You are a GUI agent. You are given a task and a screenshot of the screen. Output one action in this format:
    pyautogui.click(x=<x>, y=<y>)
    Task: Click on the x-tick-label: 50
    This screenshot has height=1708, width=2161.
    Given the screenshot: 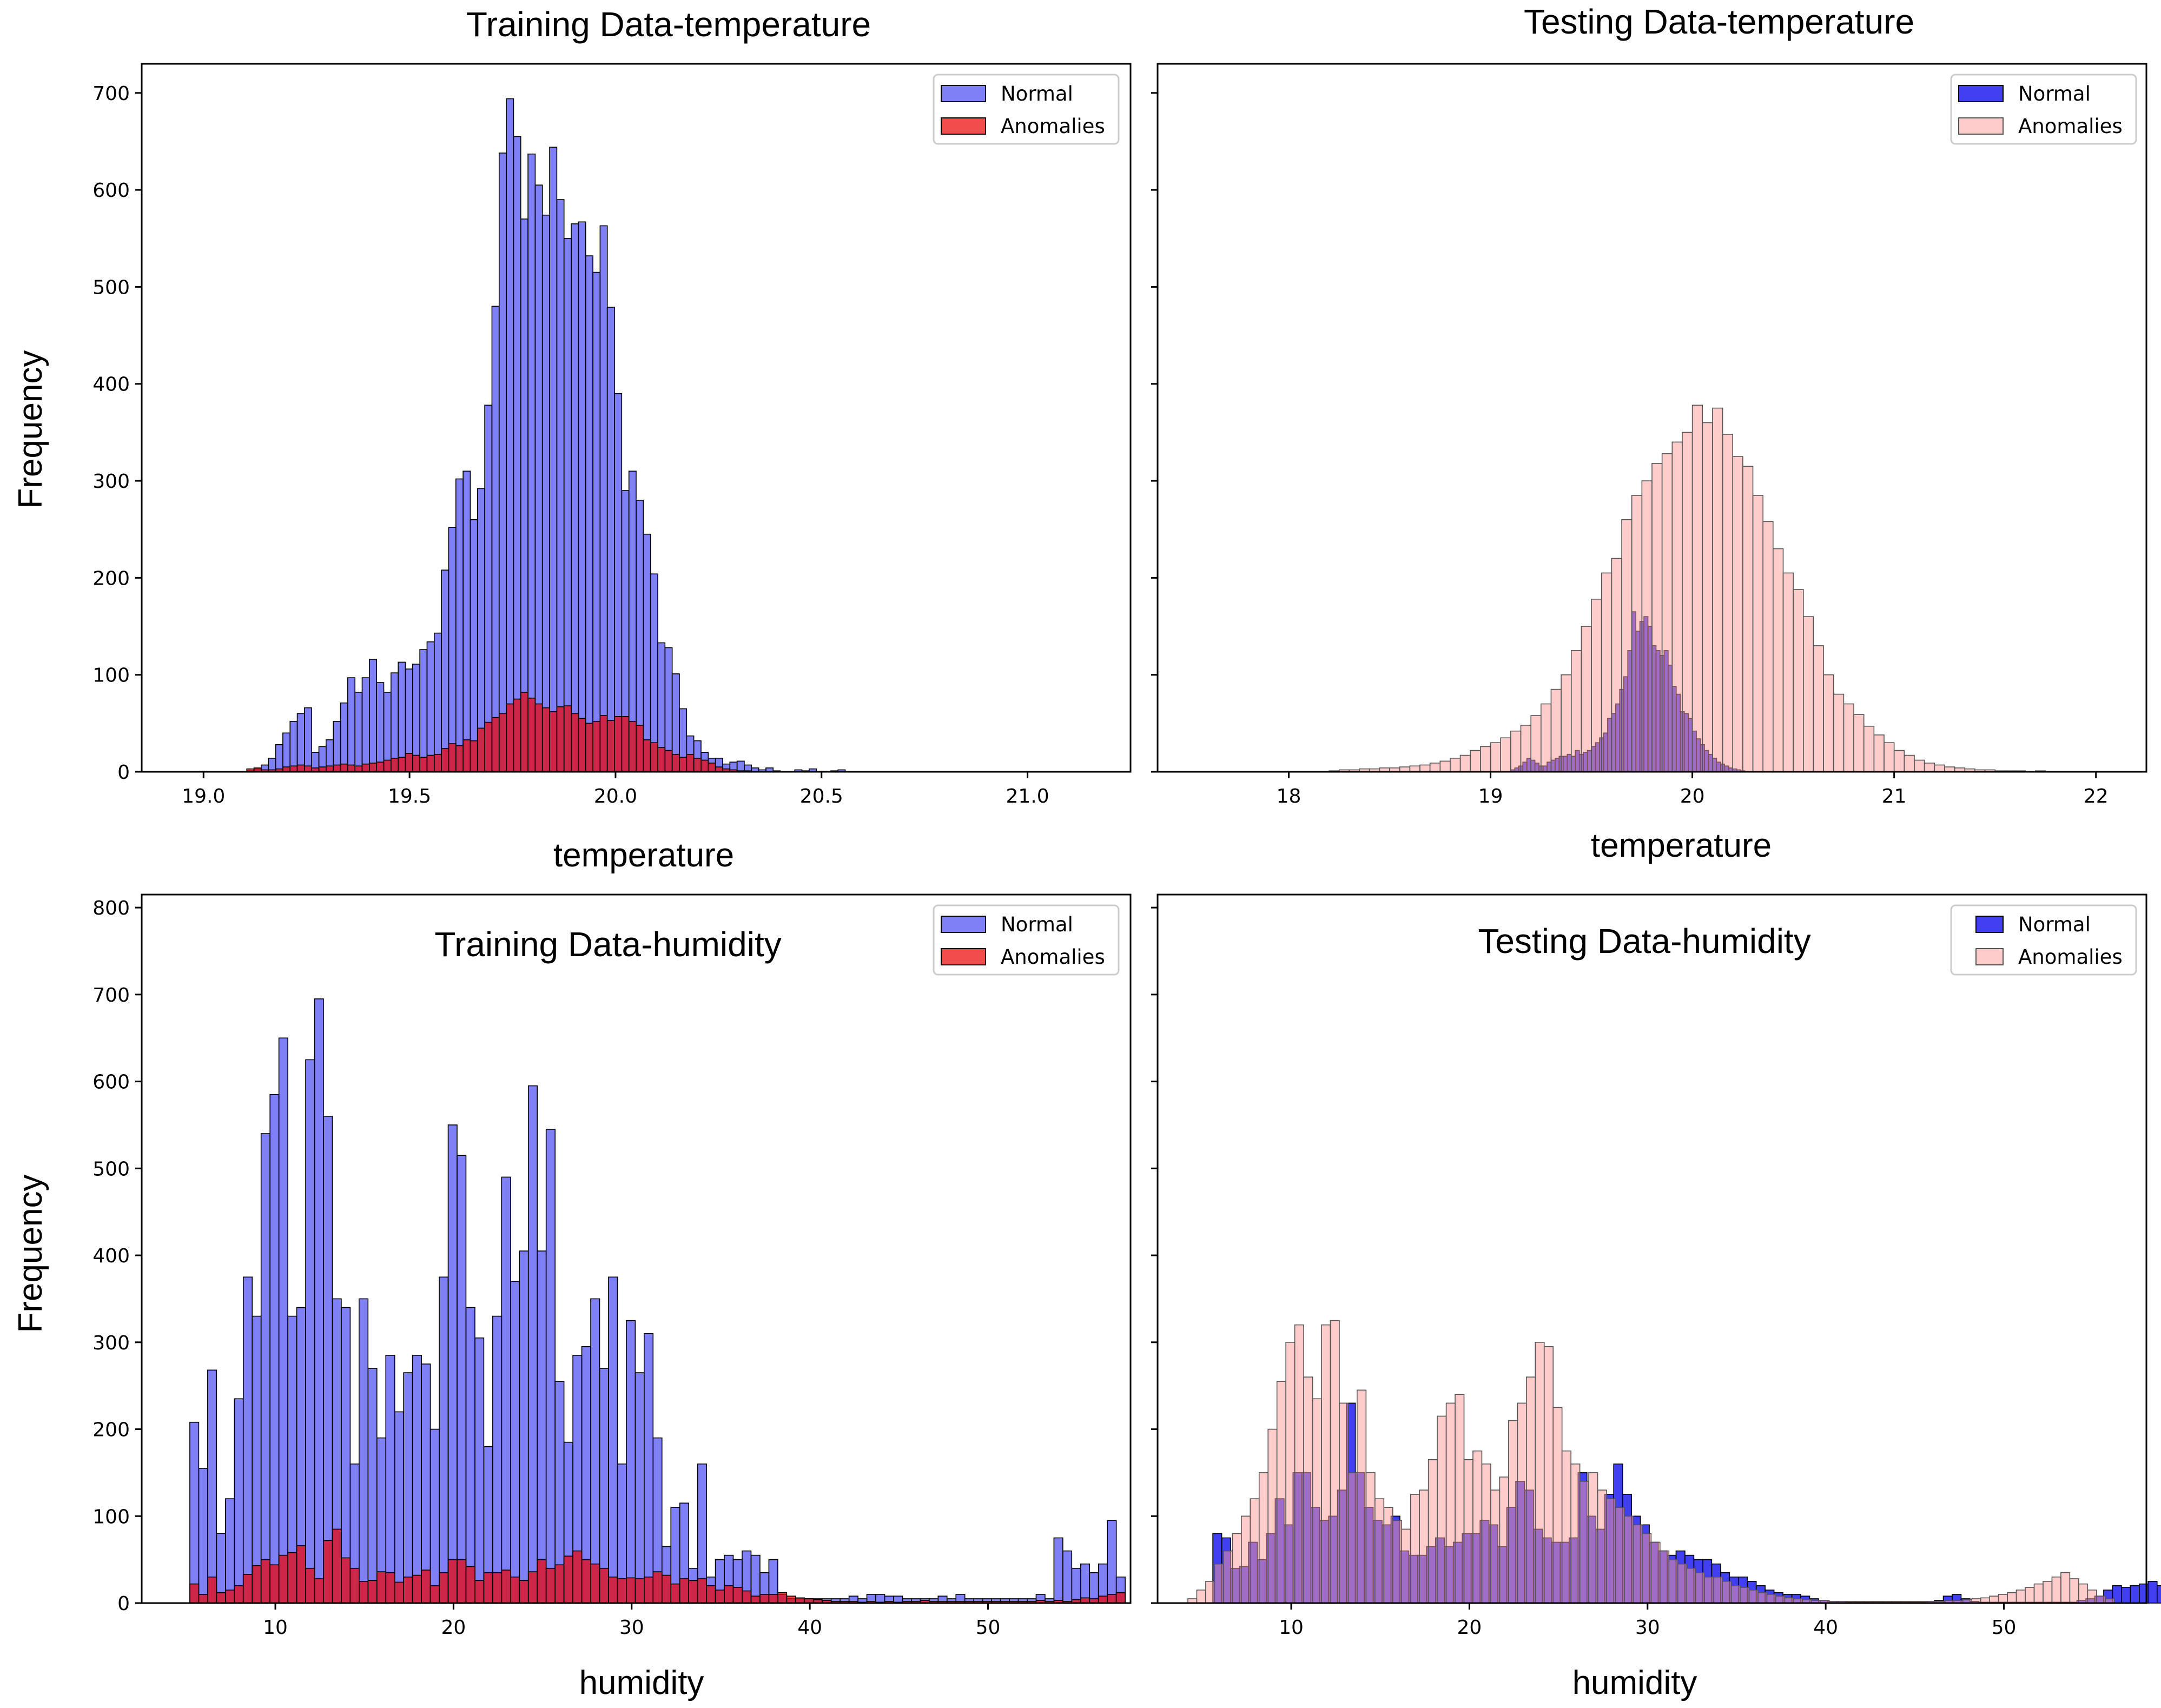 What is the action you would take?
    pyautogui.click(x=2004, y=1628)
    